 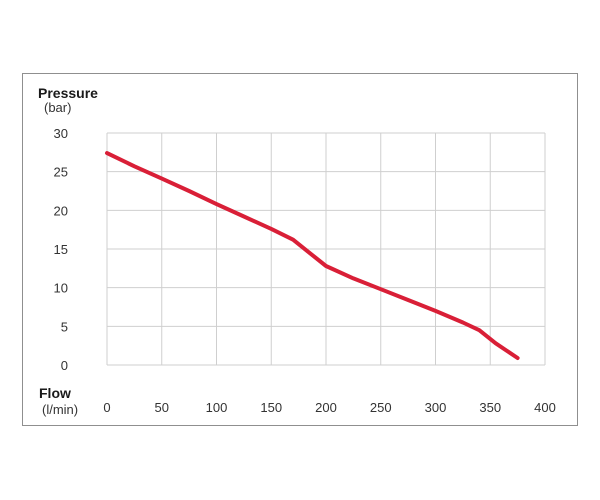 What do you see at coordinates (61, 210) in the screenshot?
I see `y-tick-label: 20` at bounding box center [61, 210].